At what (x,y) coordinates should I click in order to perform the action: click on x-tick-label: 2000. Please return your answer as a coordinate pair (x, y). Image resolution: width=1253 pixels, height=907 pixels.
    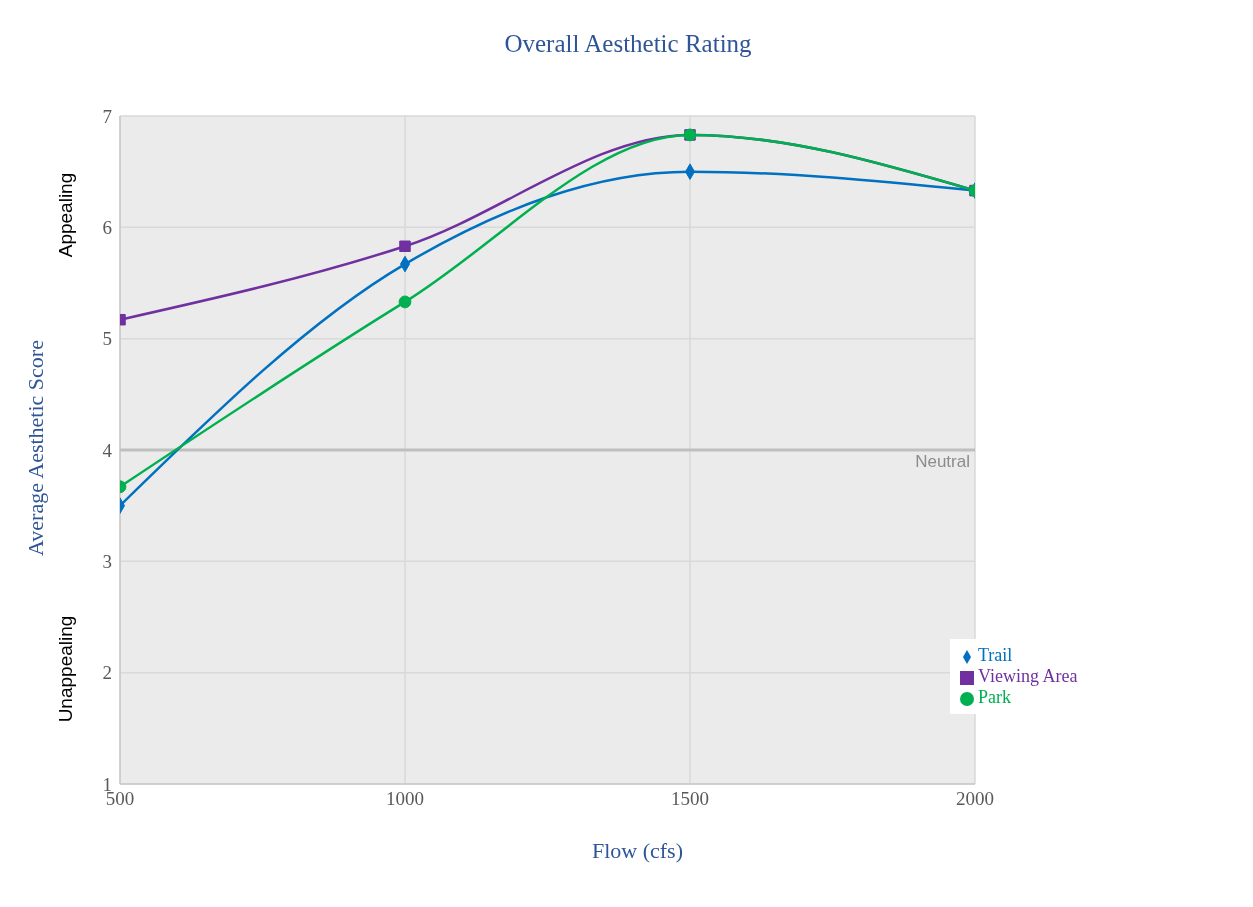
    Looking at the image, I should click on (975, 799).